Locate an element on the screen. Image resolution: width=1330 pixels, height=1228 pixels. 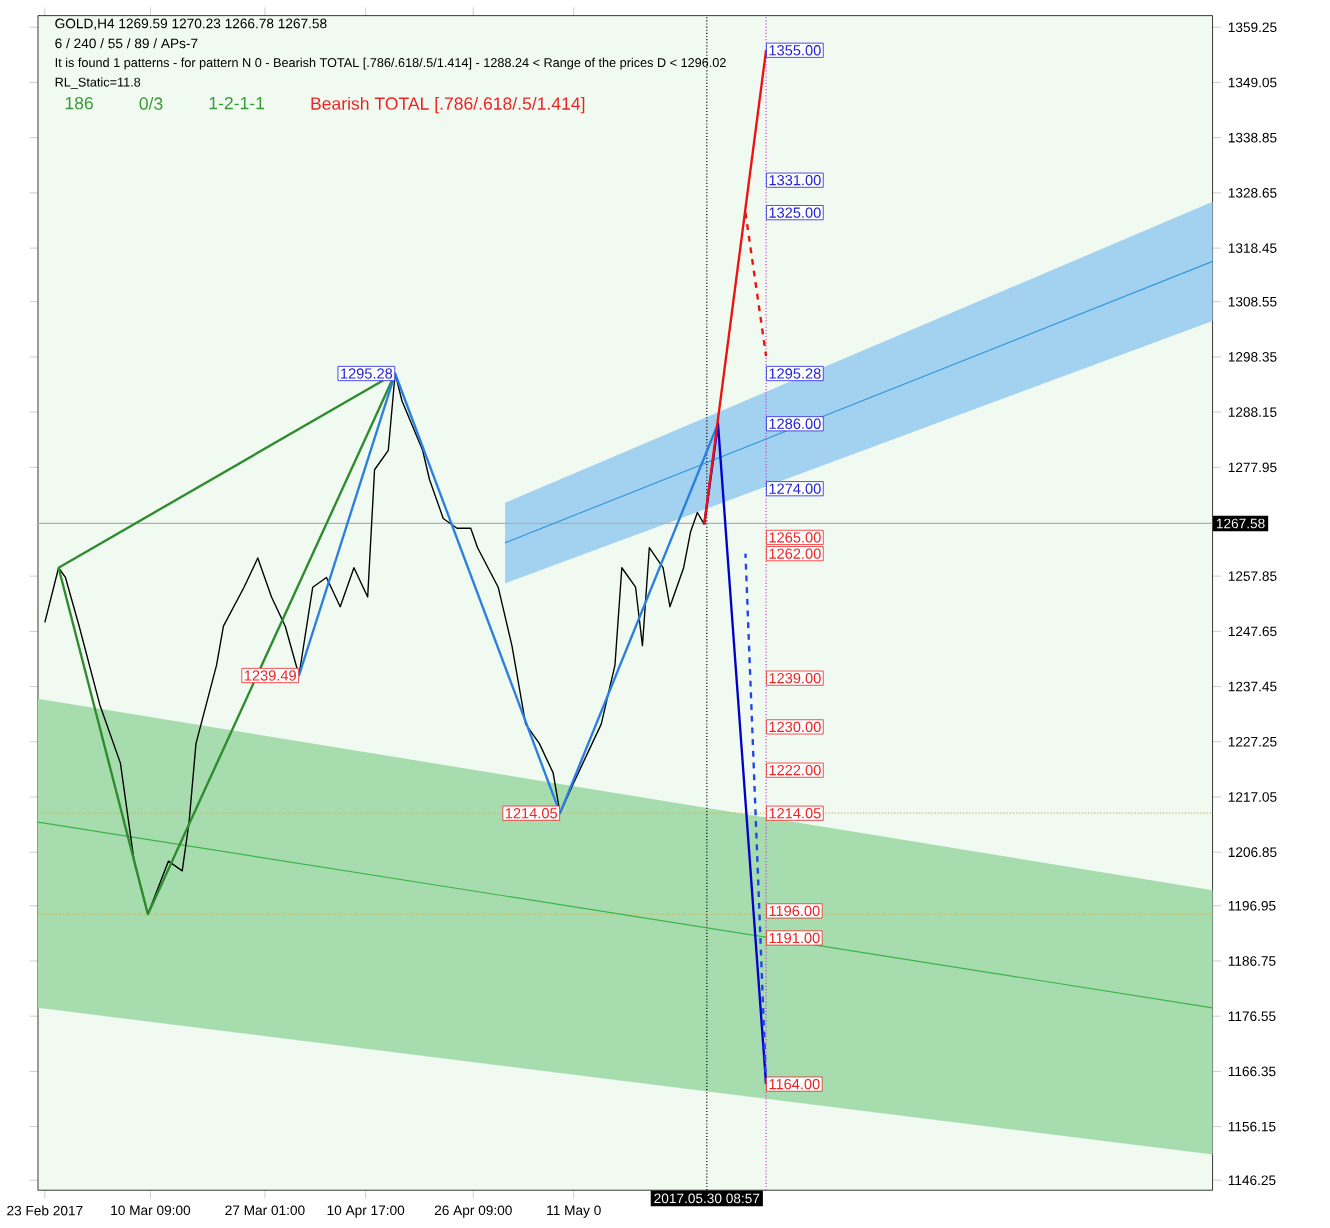
annotation: 1-2-1-1 is located at coordinates (237, 103).